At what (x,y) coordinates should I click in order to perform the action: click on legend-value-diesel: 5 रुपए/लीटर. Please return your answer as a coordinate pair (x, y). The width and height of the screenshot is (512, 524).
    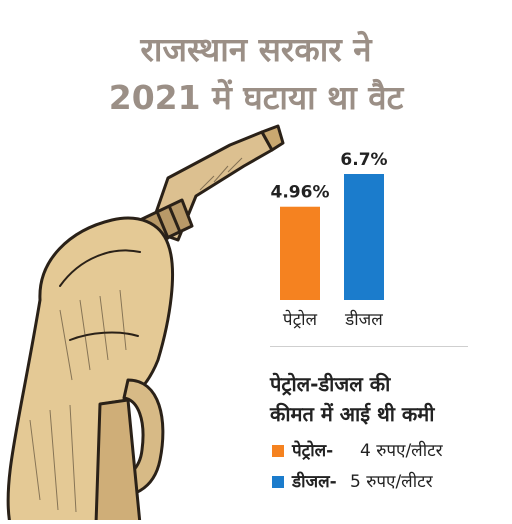
    Looking at the image, I should click on (391, 482).